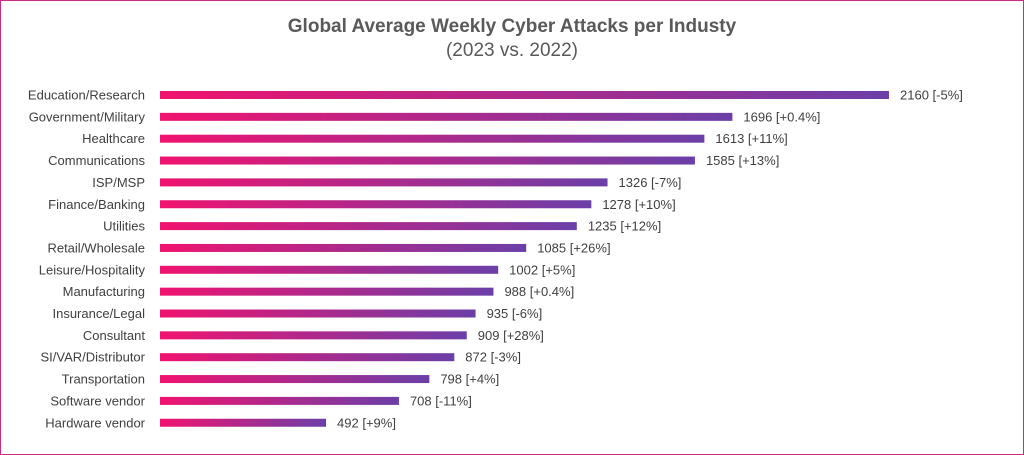  I want to click on data-label: 1613 [+11%], so click(751, 138).